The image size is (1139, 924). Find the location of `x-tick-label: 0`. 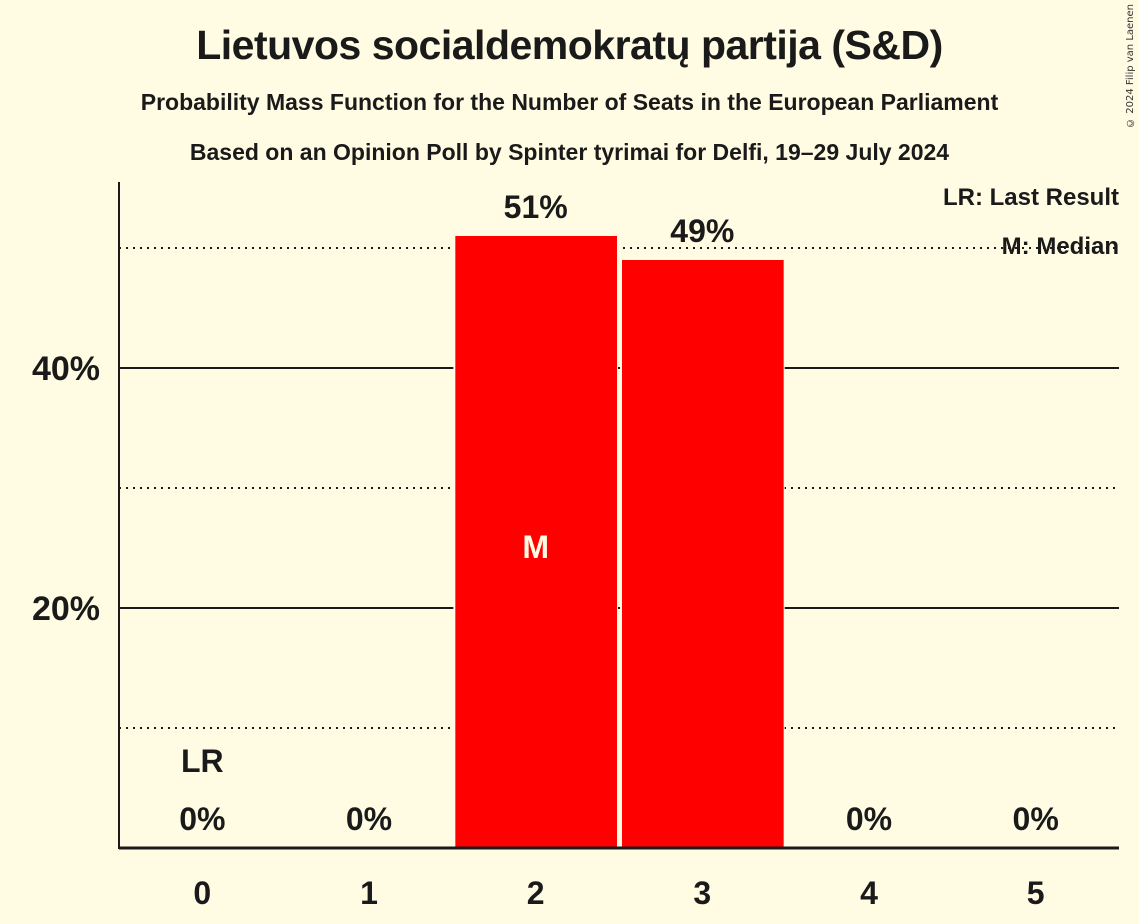

x-tick-label: 0 is located at coordinates (202, 893).